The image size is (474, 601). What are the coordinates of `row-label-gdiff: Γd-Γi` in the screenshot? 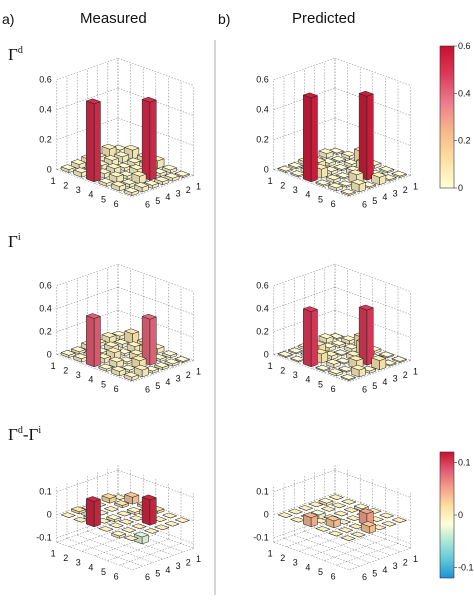 It's located at (24, 434).